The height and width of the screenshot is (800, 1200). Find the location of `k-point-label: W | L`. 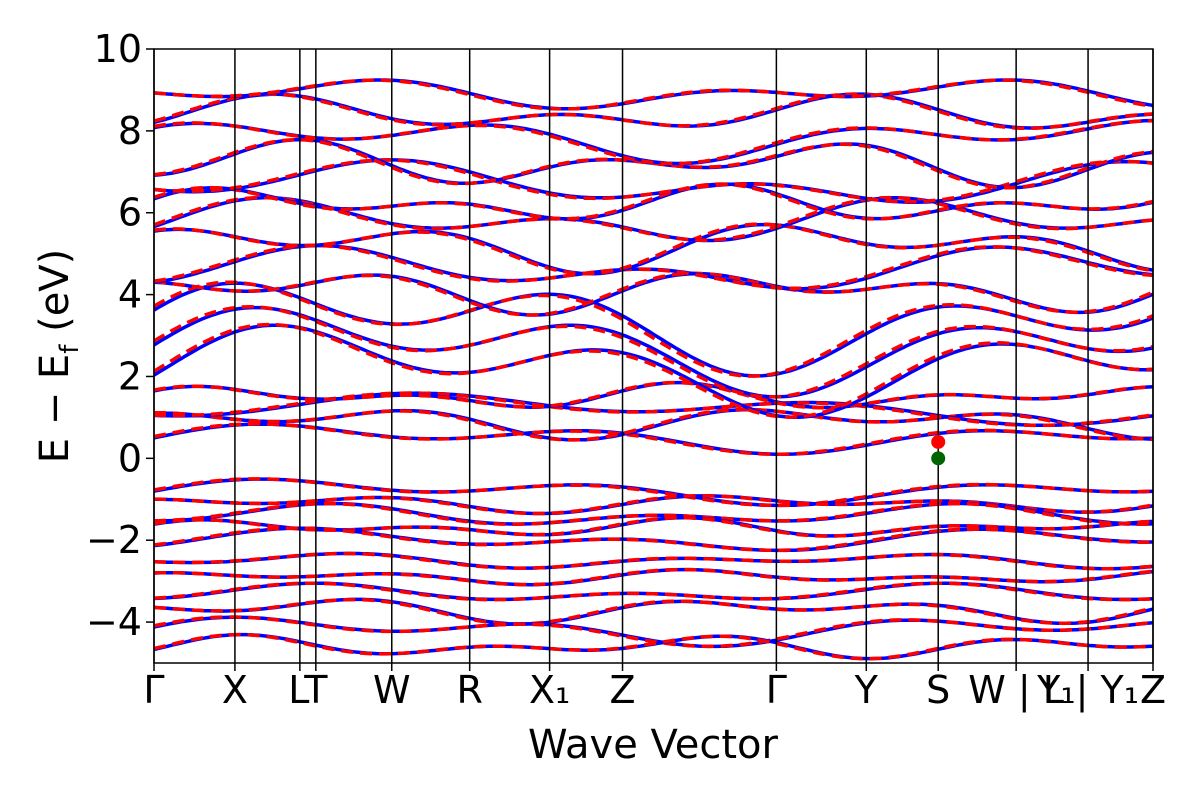

k-point-label: W | L is located at coordinates (1016, 690).